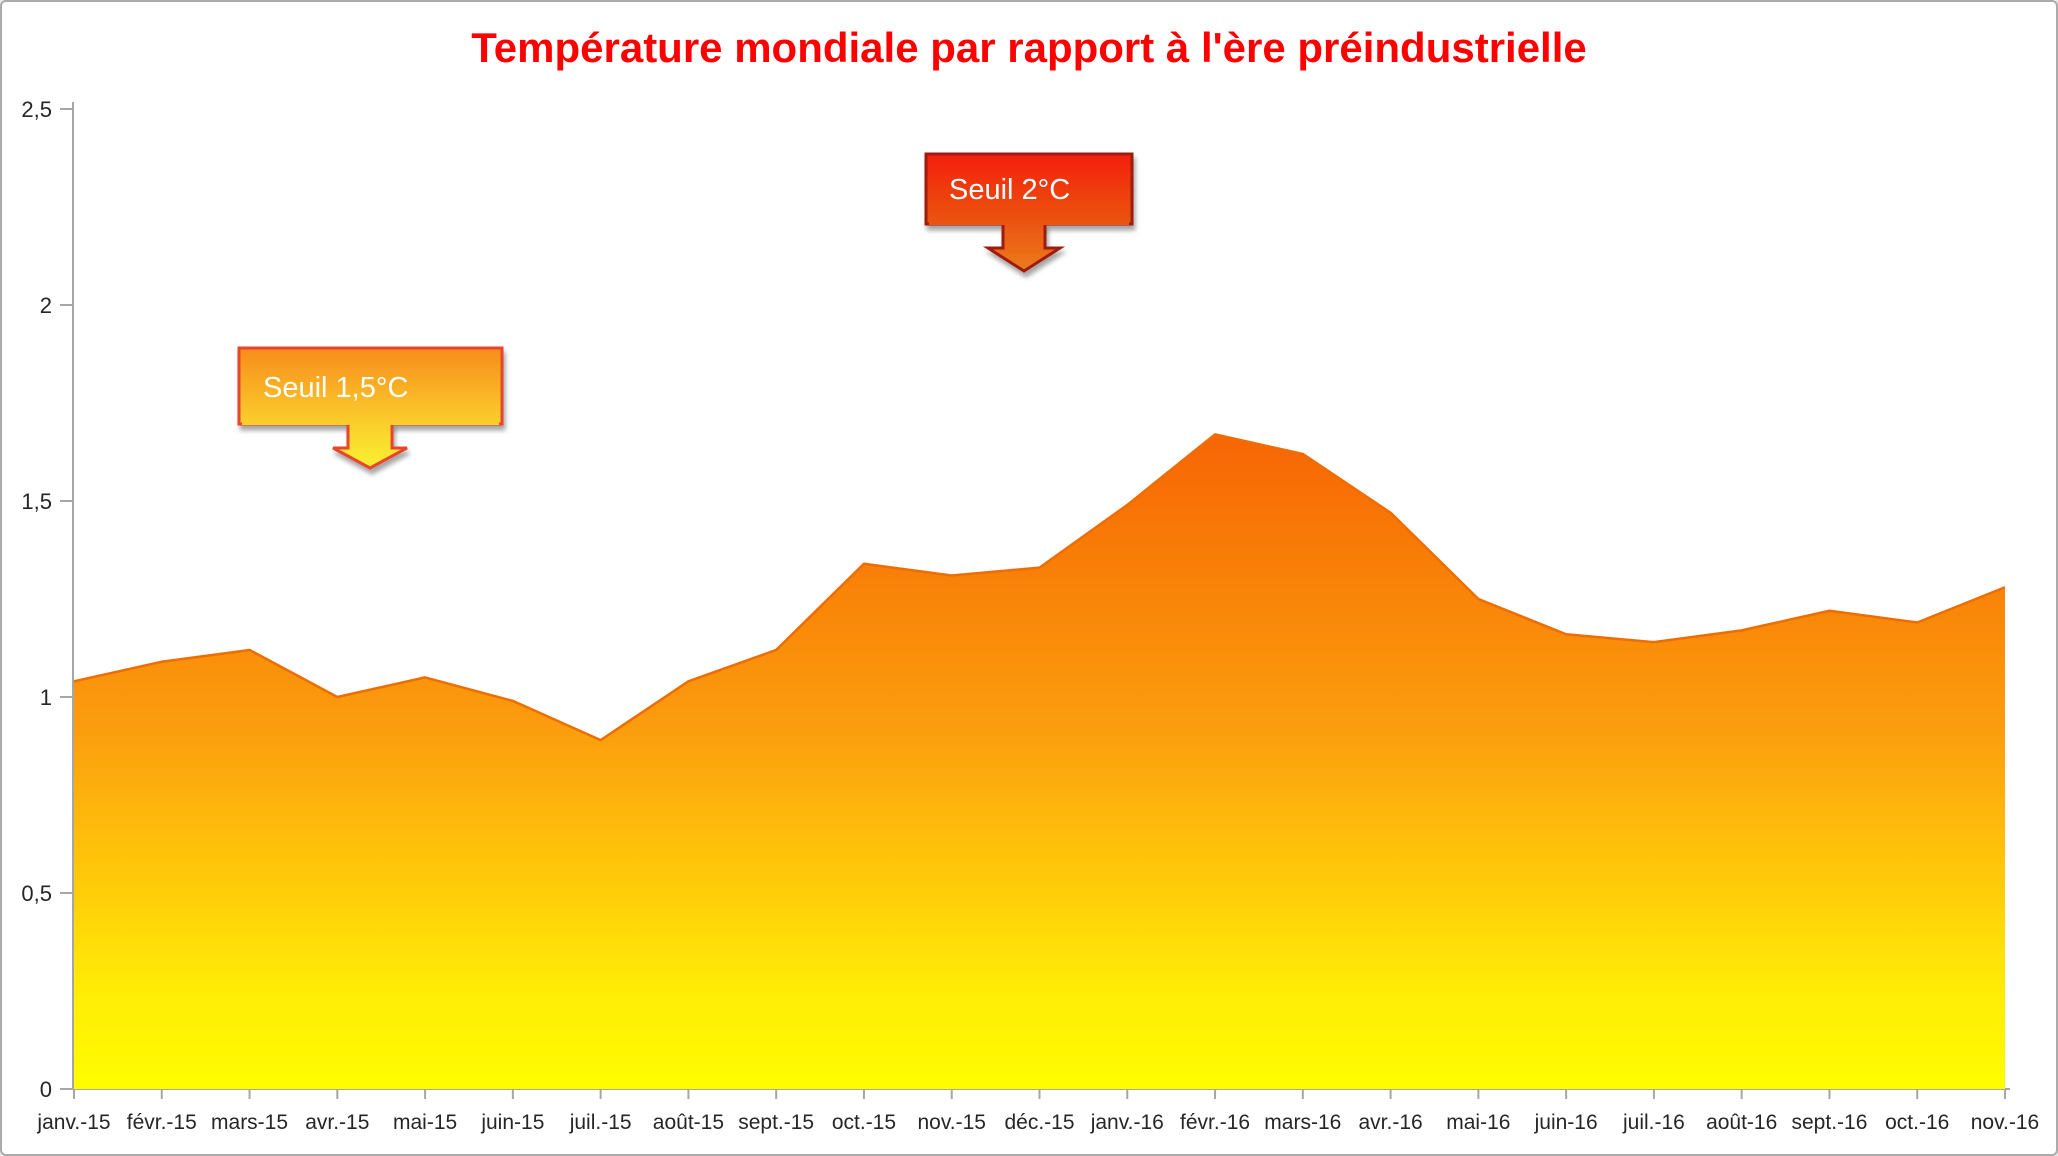  I want to click on callout-seuil-1-5c: Seuil 1,5°C, so click(370, 408).